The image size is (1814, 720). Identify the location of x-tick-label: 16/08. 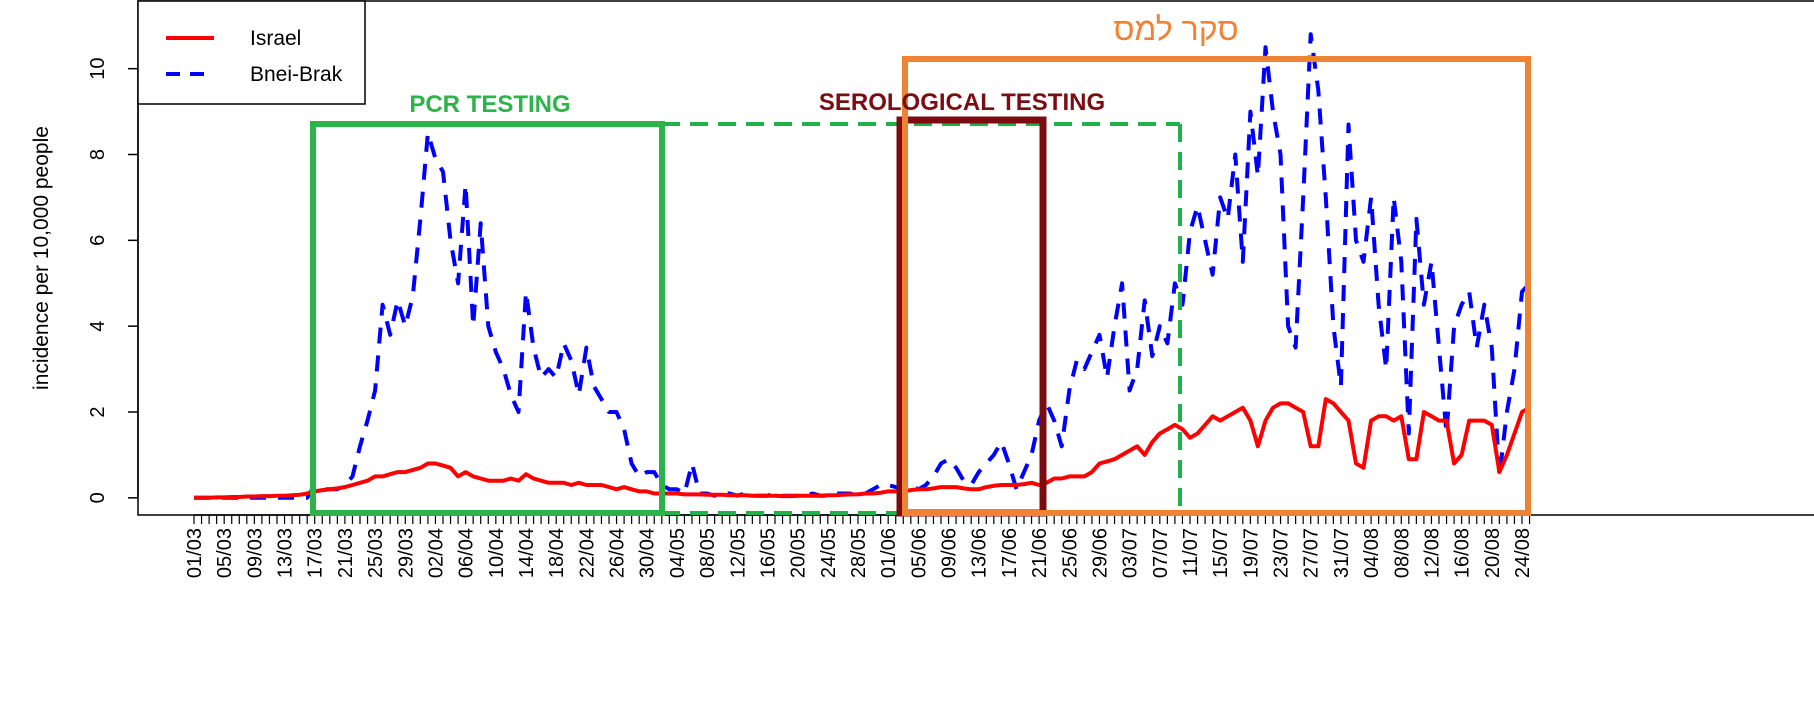
(1463, 553).